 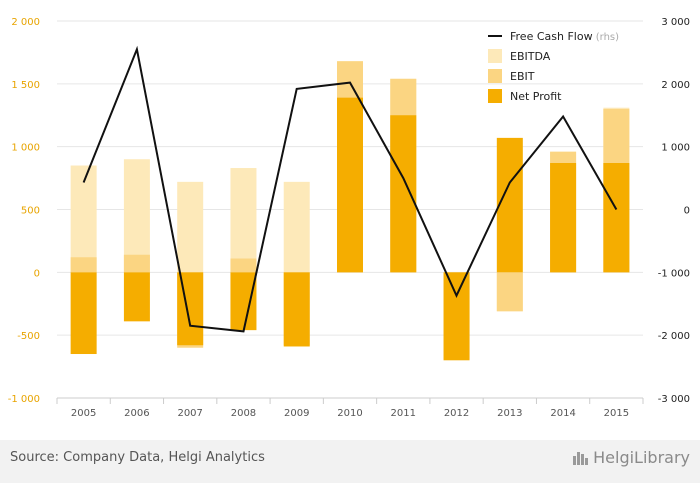 What do you see at coordinates (641, 457) in the screenshot?
I see `brand-name: HelgiLibrary` at bounding box center [641, 457].